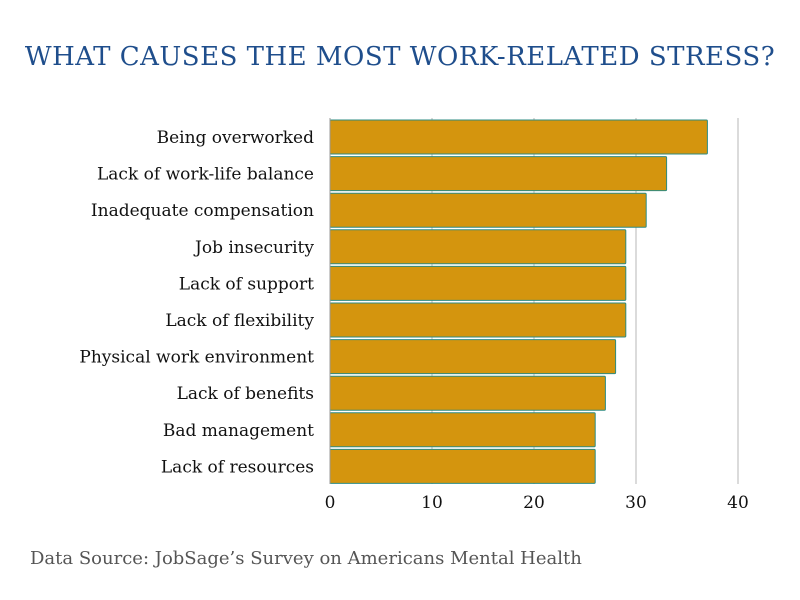 This screenshot has width=800, height=600. Describe the element at coordinates (636, 503) in the screenshot. I see `x-tick-label: 30` at that location.